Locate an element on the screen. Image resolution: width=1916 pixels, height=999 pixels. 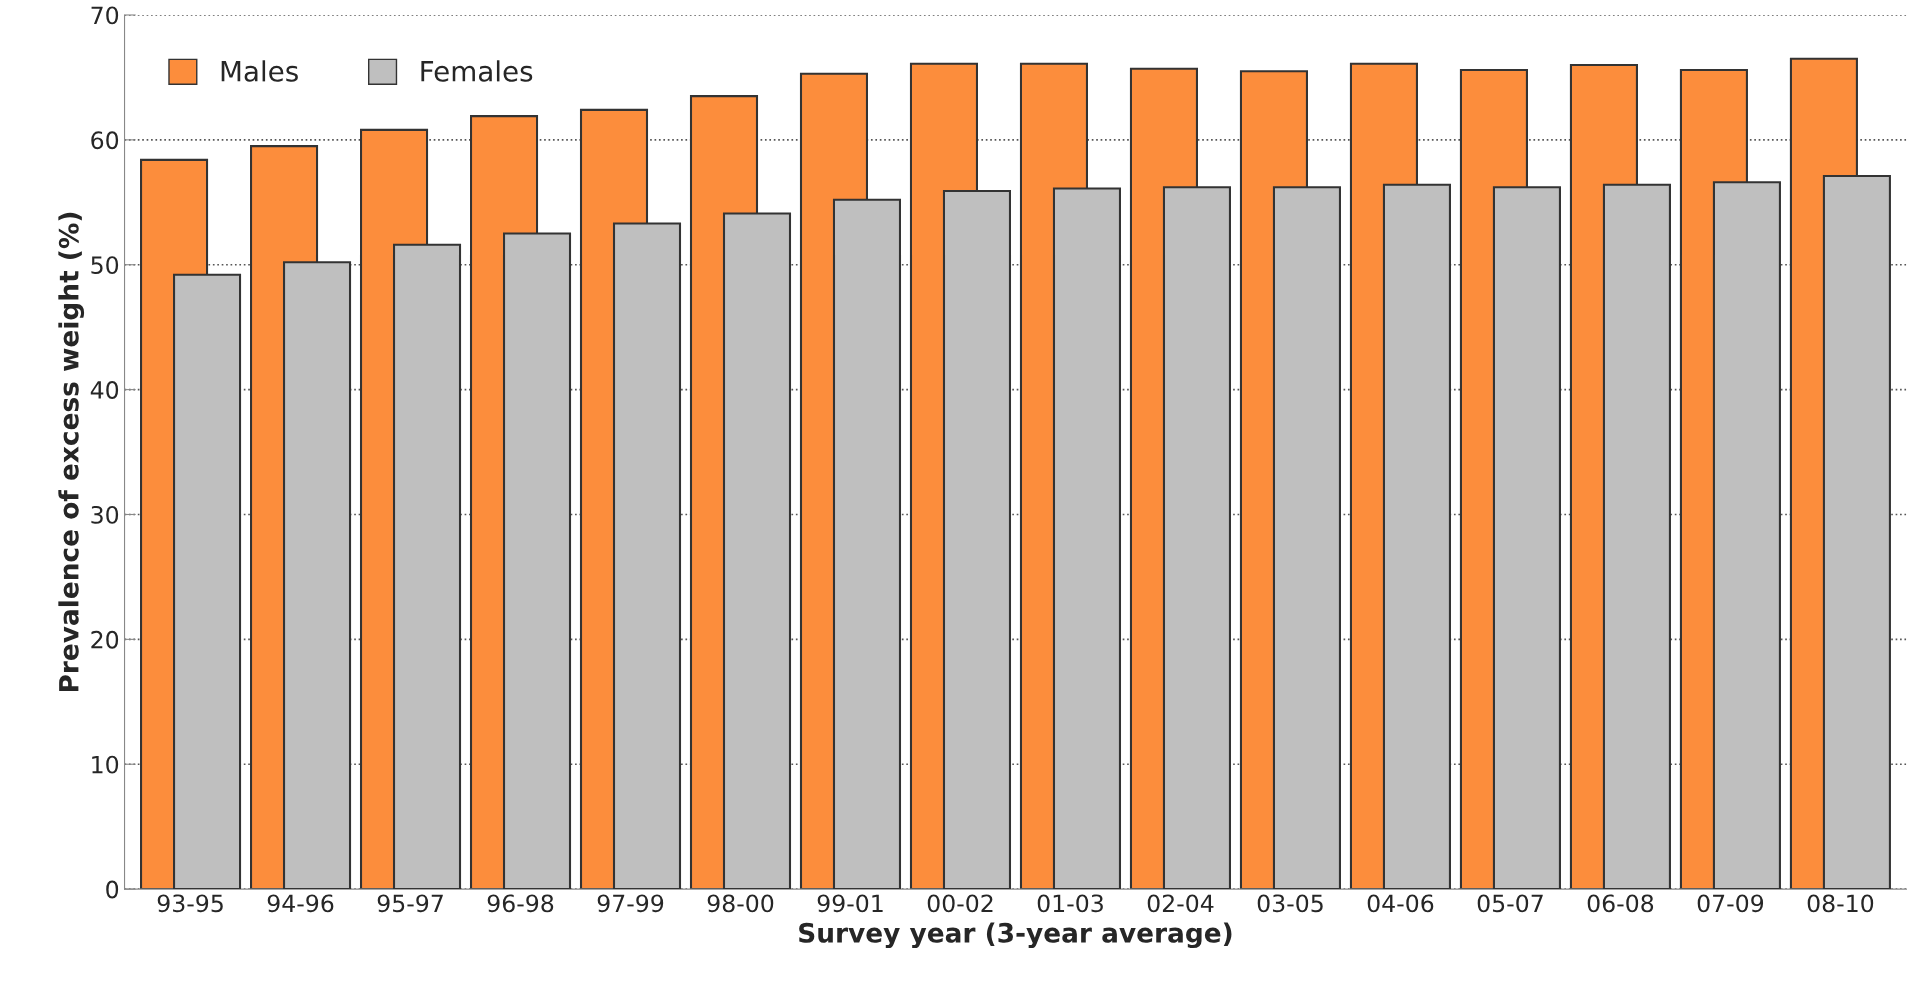
x-tick-label: 96-98 is located at coordinates (520, 903).